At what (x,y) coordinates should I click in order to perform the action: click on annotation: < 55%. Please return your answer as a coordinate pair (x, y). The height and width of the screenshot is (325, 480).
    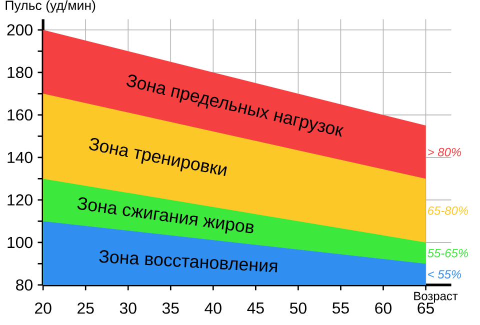
    Looking at the image, I should click on (445, 274).